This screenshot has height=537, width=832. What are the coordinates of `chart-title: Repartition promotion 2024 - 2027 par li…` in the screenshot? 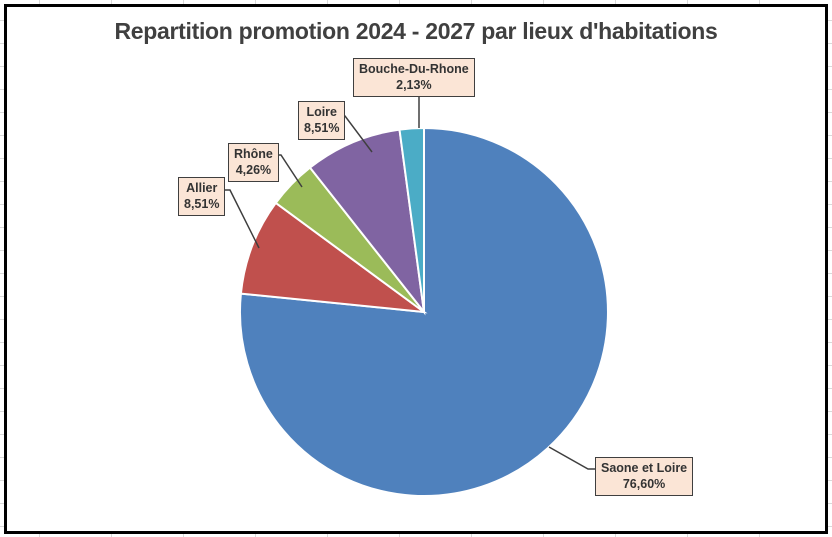 It's located at (416, 31).